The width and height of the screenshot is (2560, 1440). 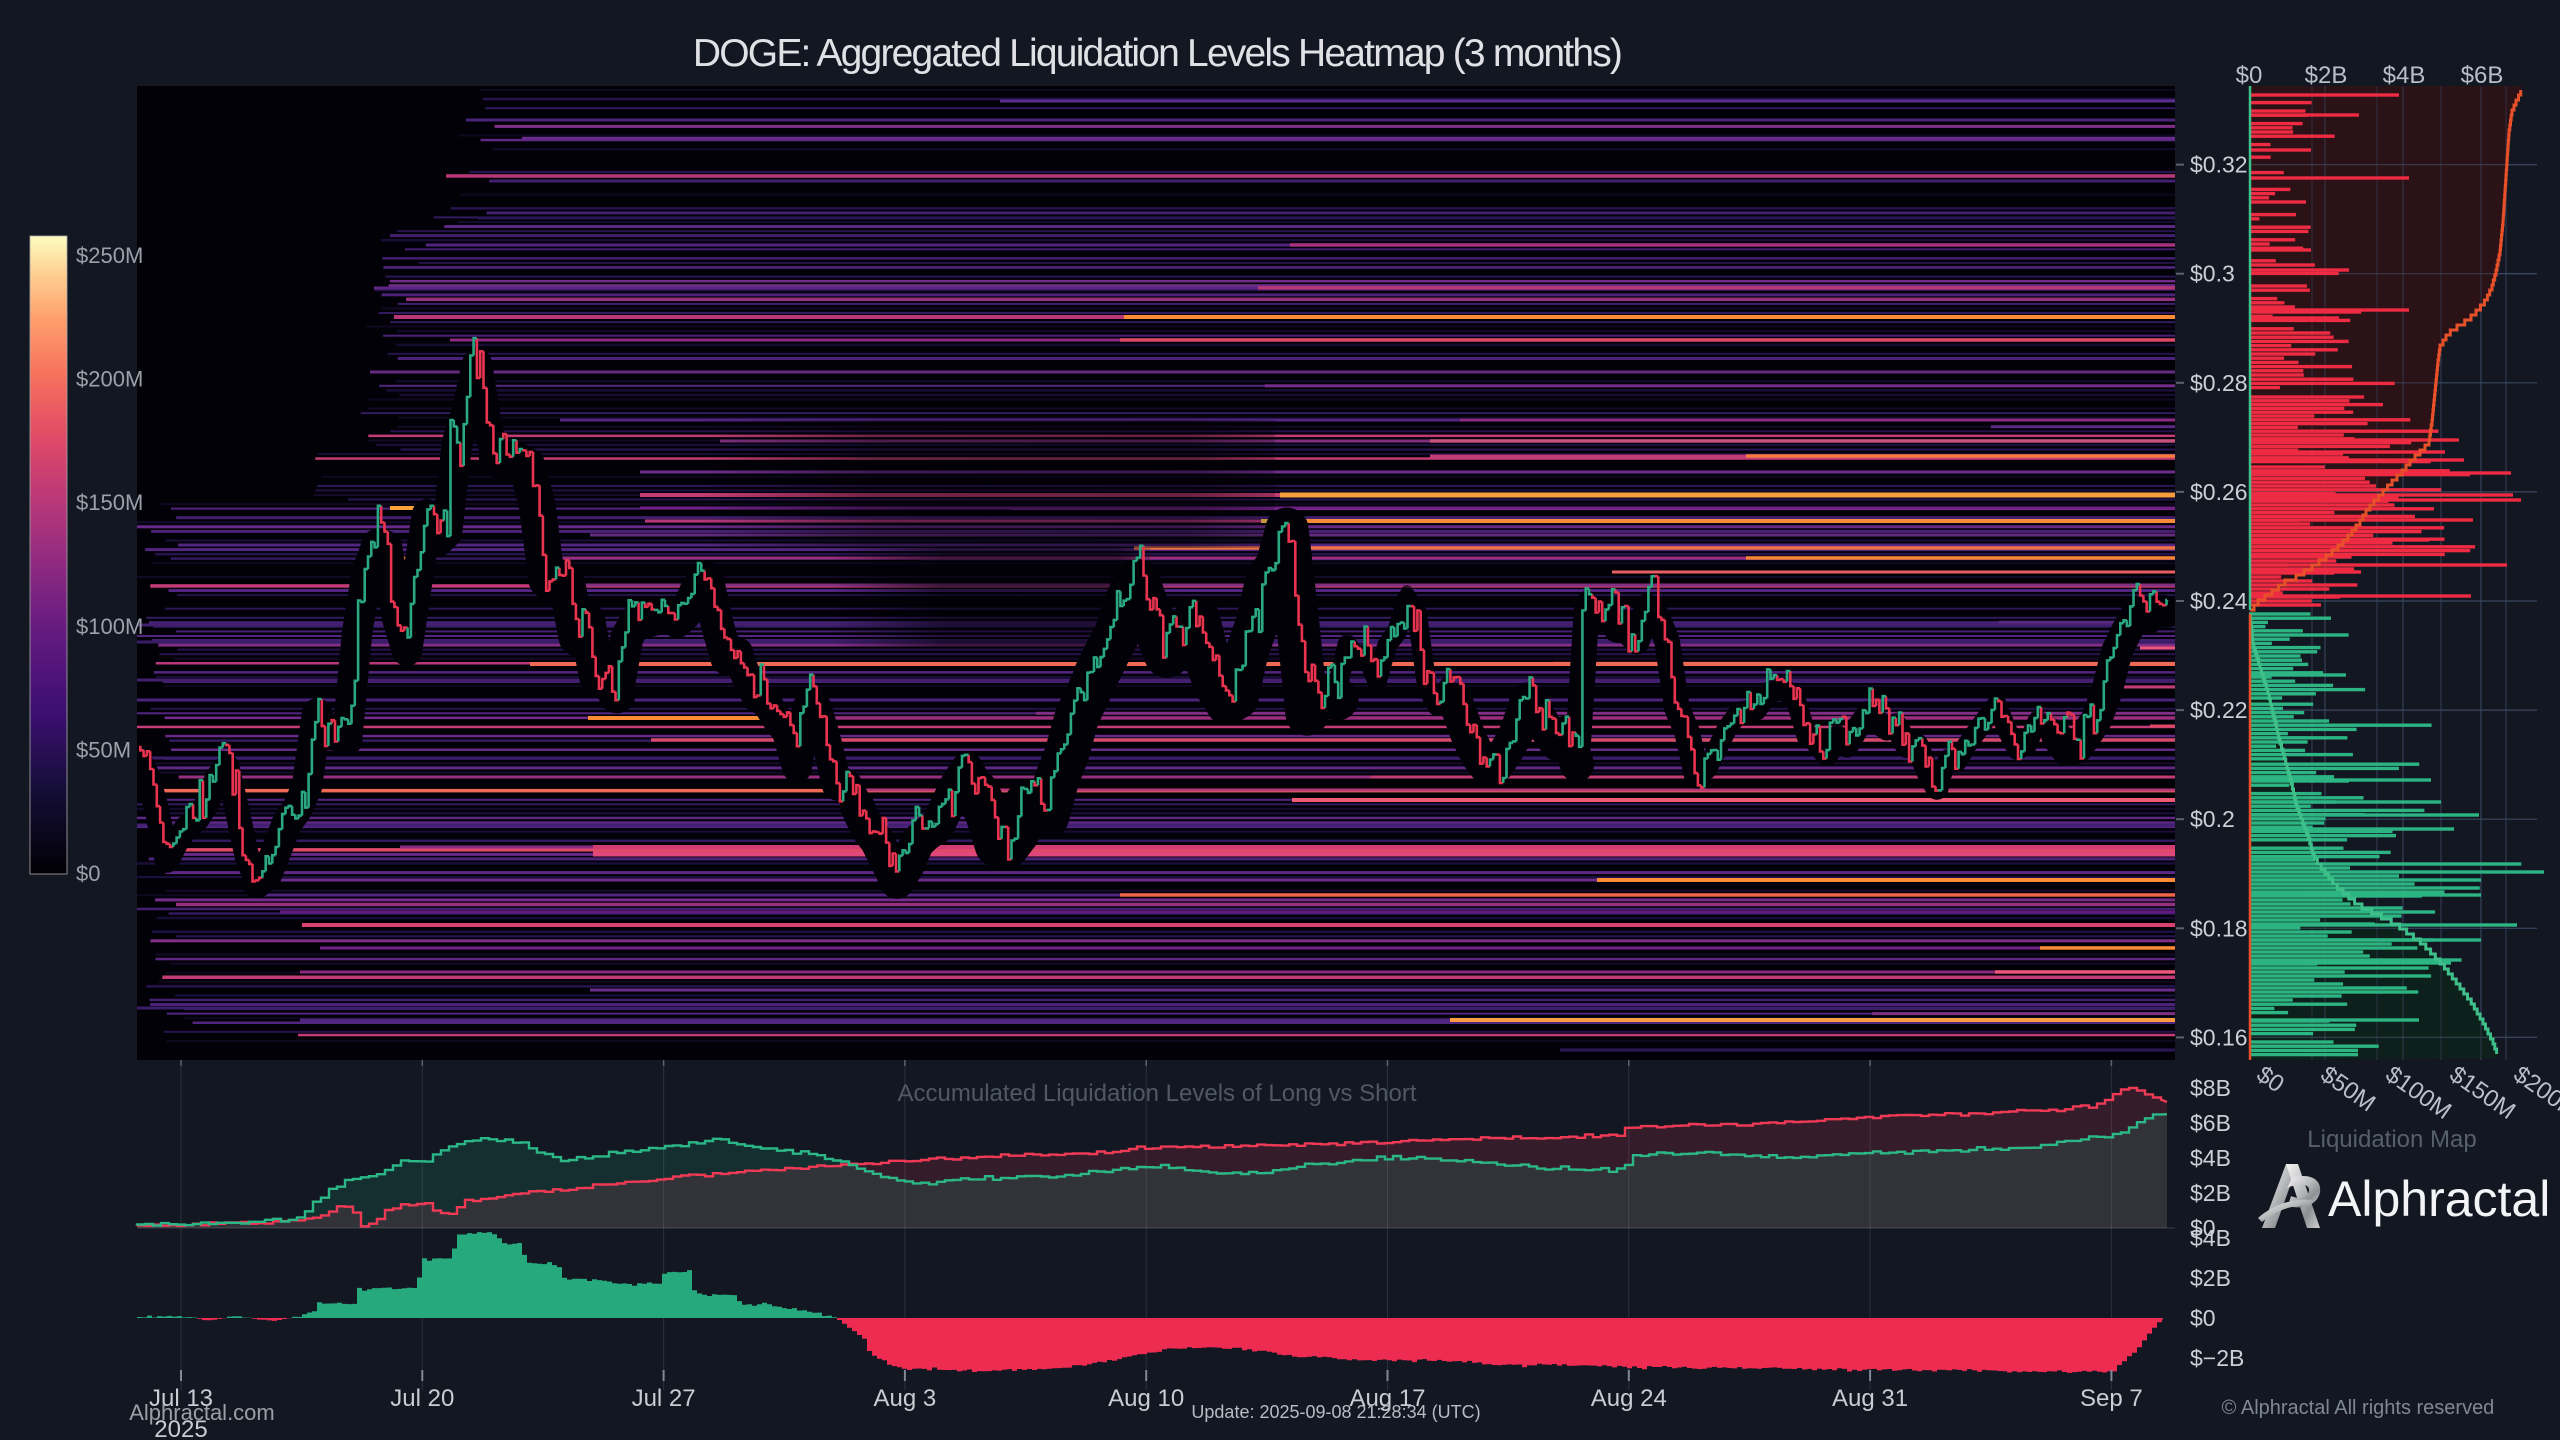 What do you see at coordinates (2212, 819) in the screenshot?
I see `svg-text: $0.2` at bounding box center [2212, 819].